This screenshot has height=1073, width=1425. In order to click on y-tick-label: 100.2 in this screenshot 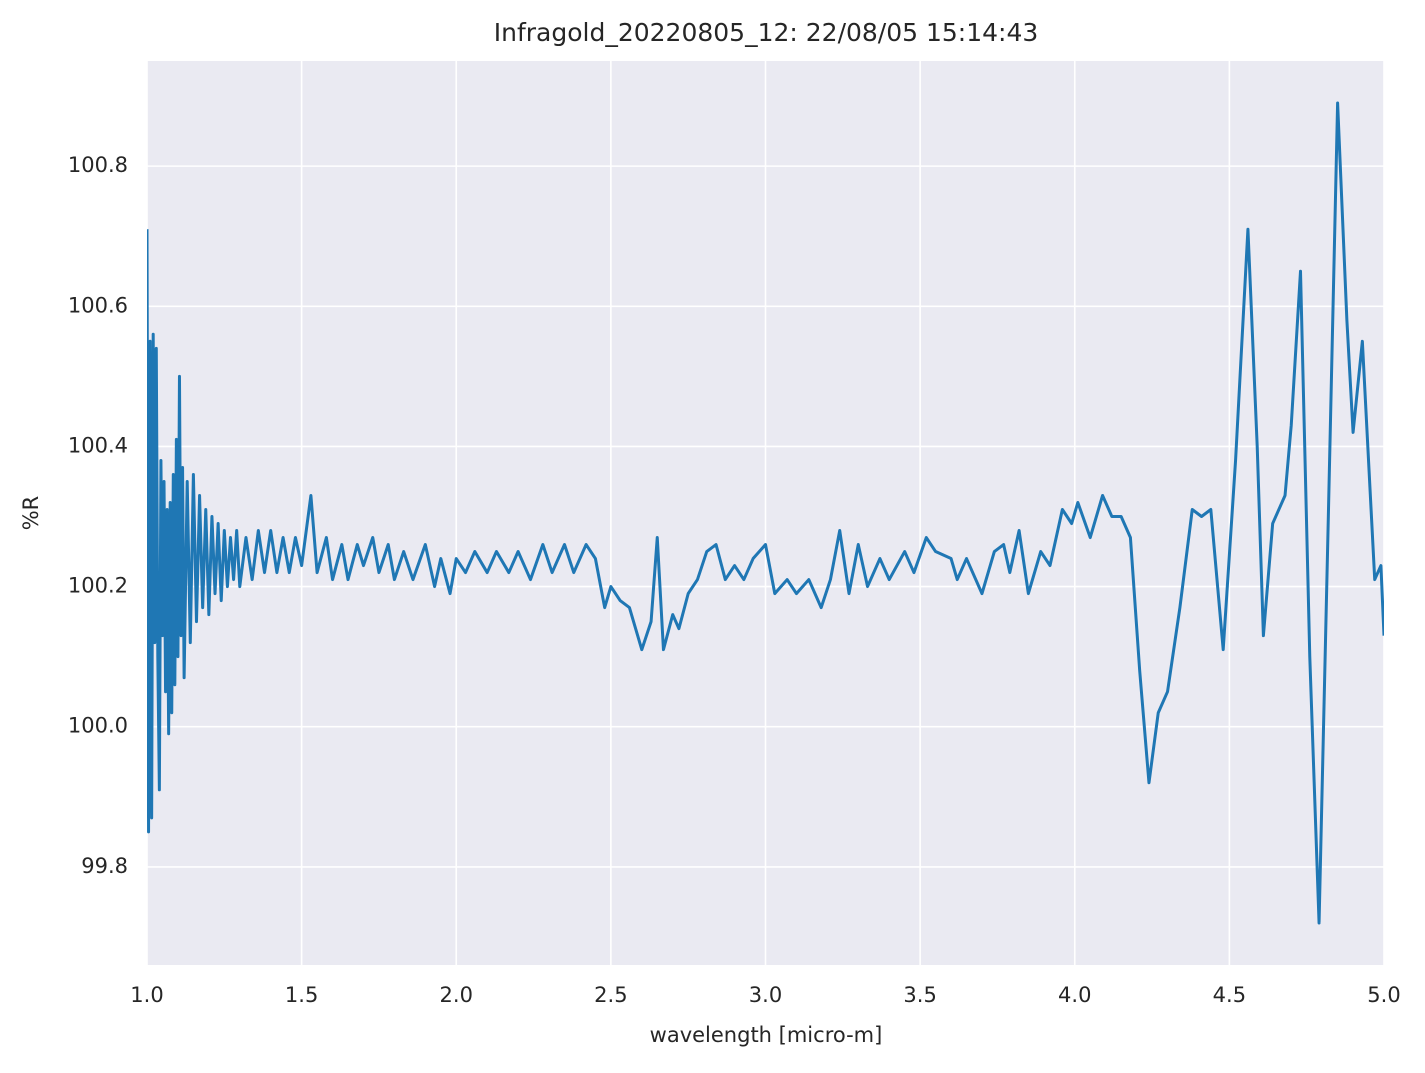, I will do `click(98, 586)`.